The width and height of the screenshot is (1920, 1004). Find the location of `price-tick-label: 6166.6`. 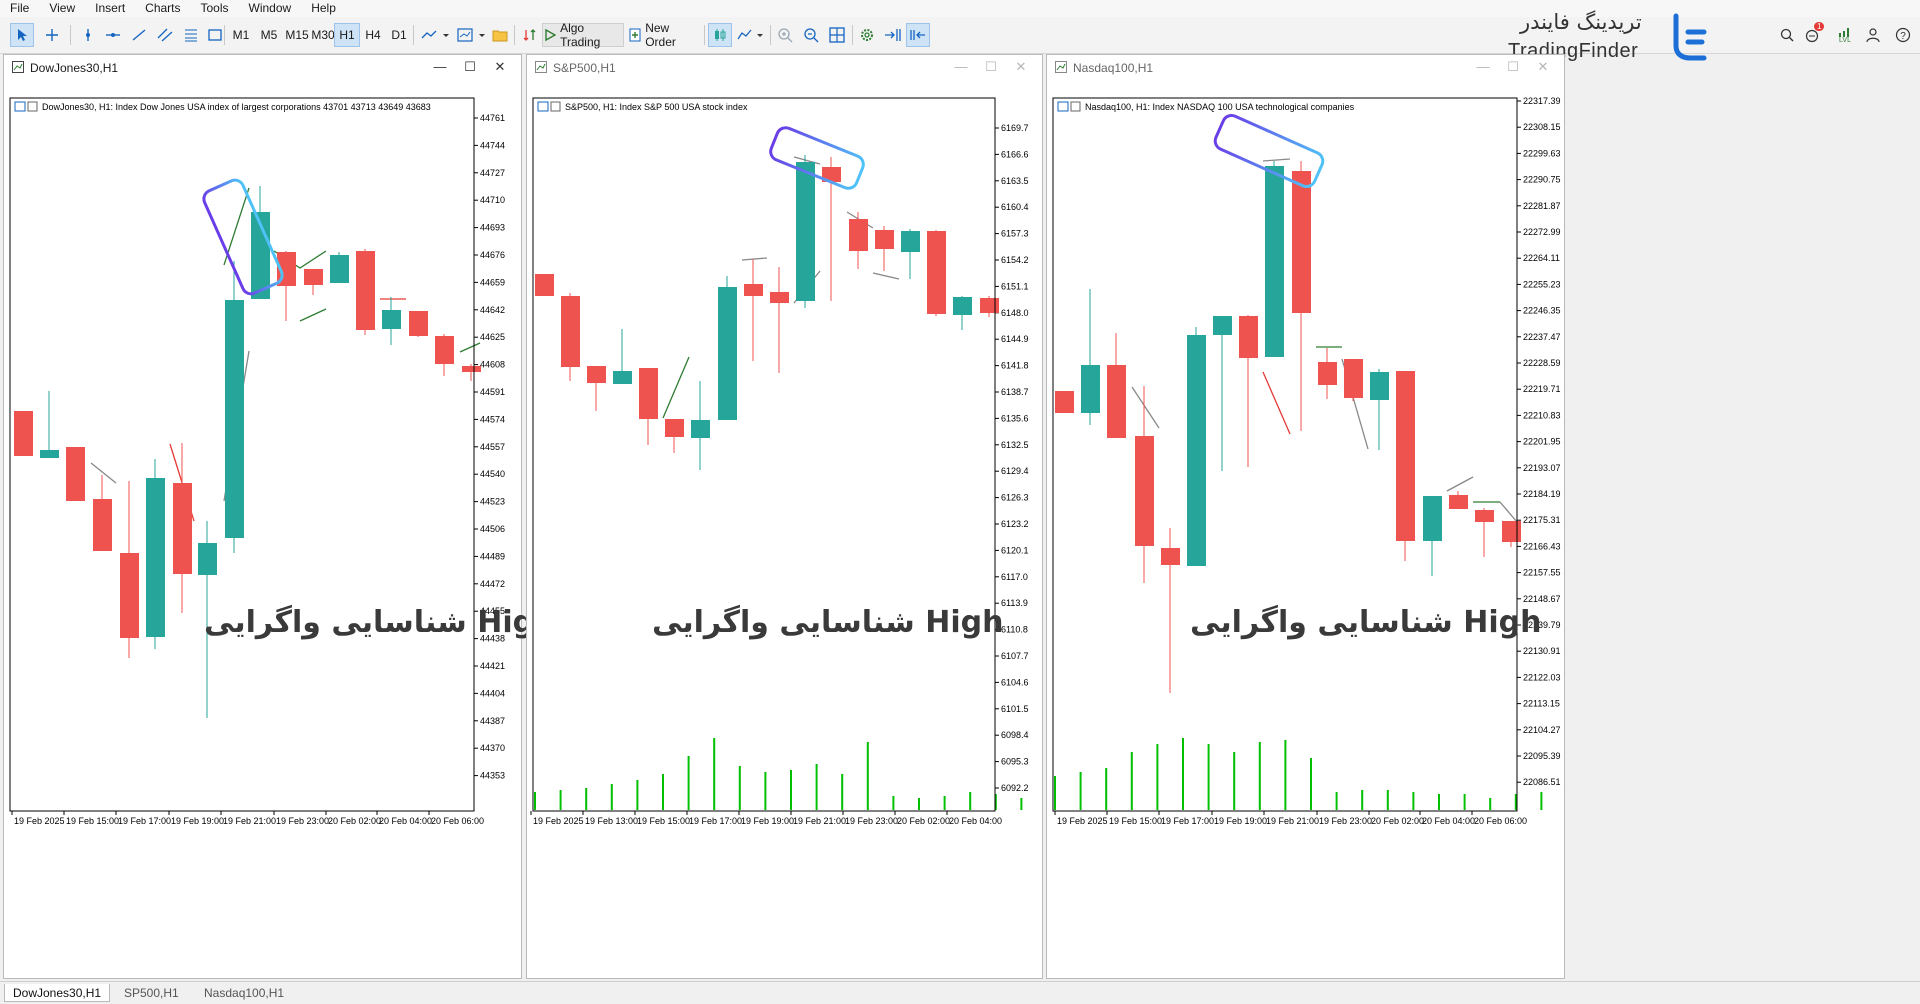

price-tick-label: 6166.6 is located at coordinates (1015, 154).